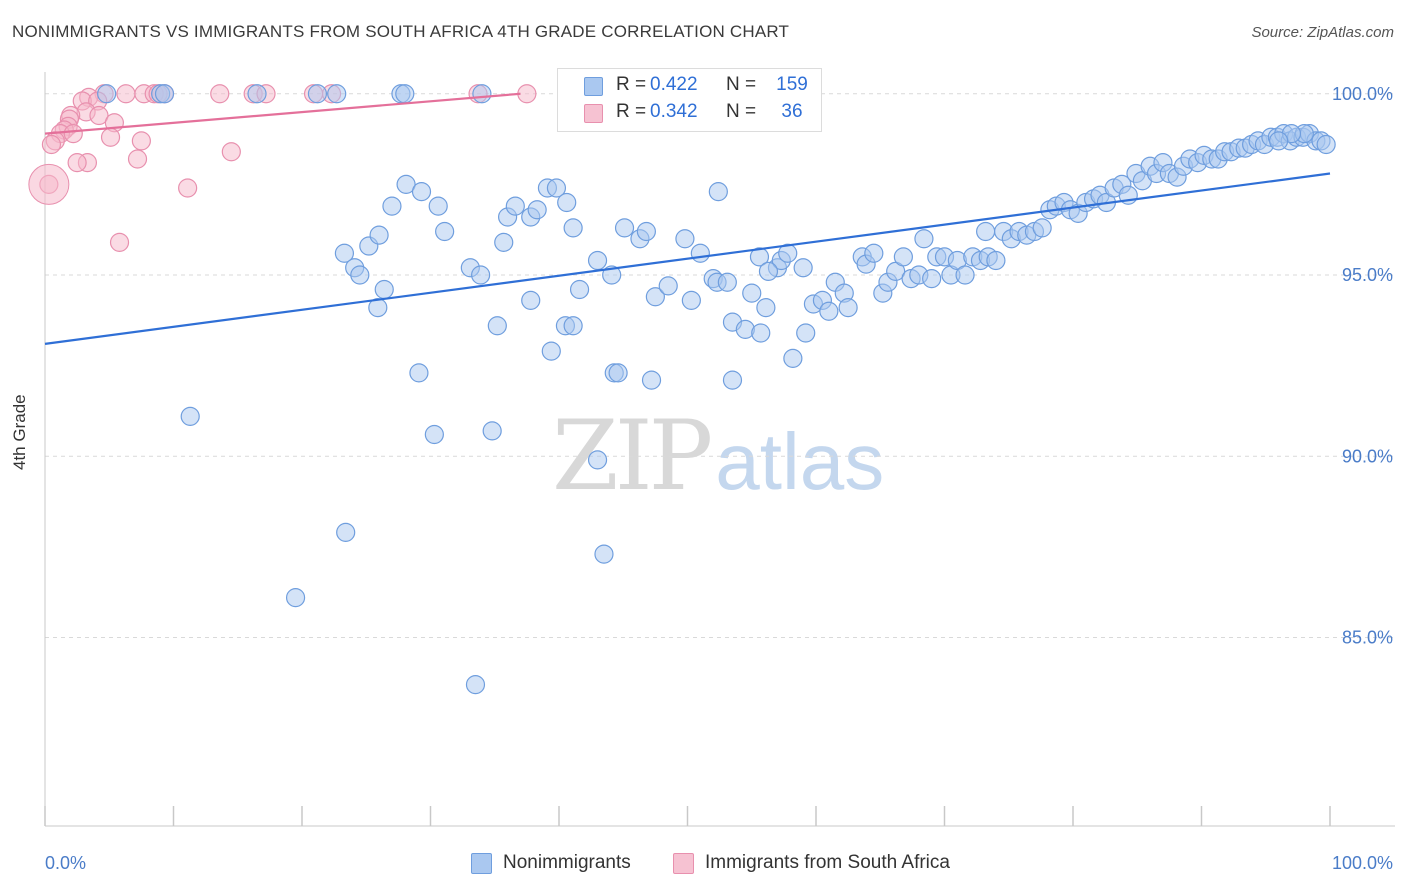 Image resolution: width=1406 pixels, height=892 pixels. Describe the element at coordinates (800, 461) in the screenshot. I see `watermark-atlas: atlas` at that location.